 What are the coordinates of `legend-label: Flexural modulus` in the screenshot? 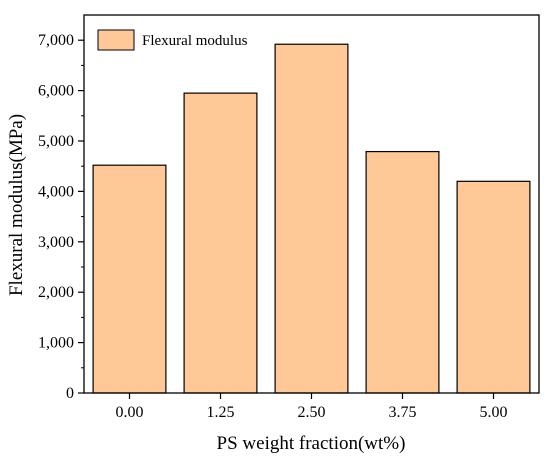 It's located at (195, 41).